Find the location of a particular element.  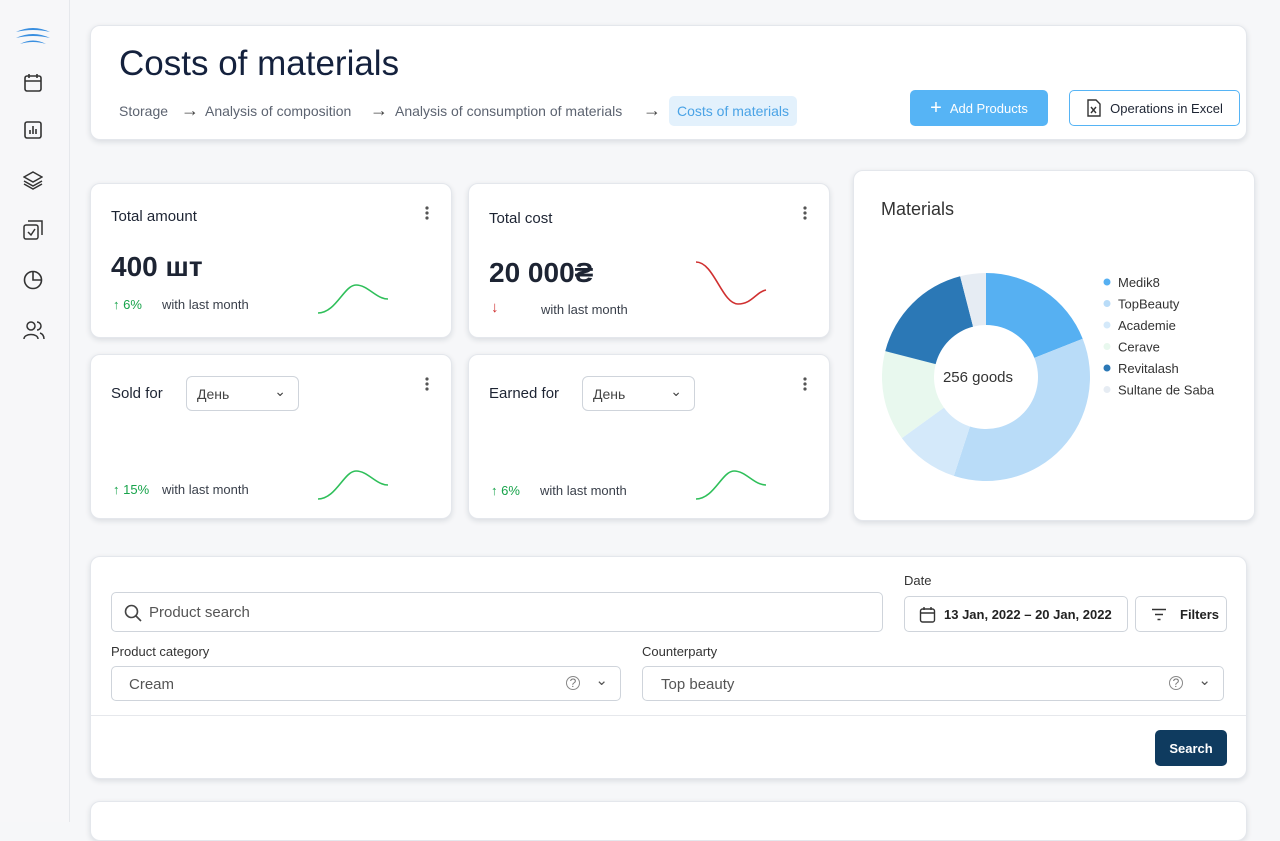

breadcrumb-current: Costs of materials is located at coordinates (733, 111).